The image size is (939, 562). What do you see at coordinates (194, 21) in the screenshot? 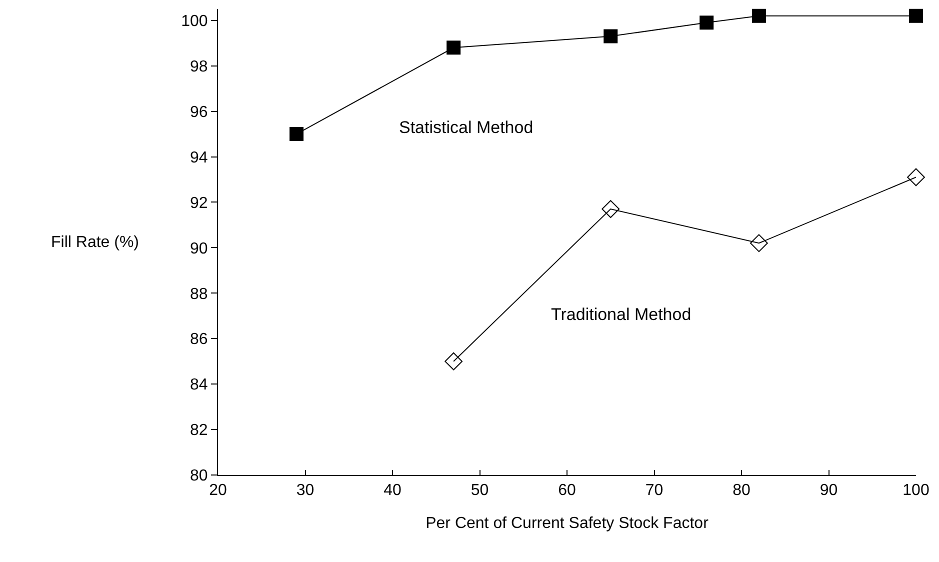
I see `y-tick-label: 100` at bounding box center [194, 21].